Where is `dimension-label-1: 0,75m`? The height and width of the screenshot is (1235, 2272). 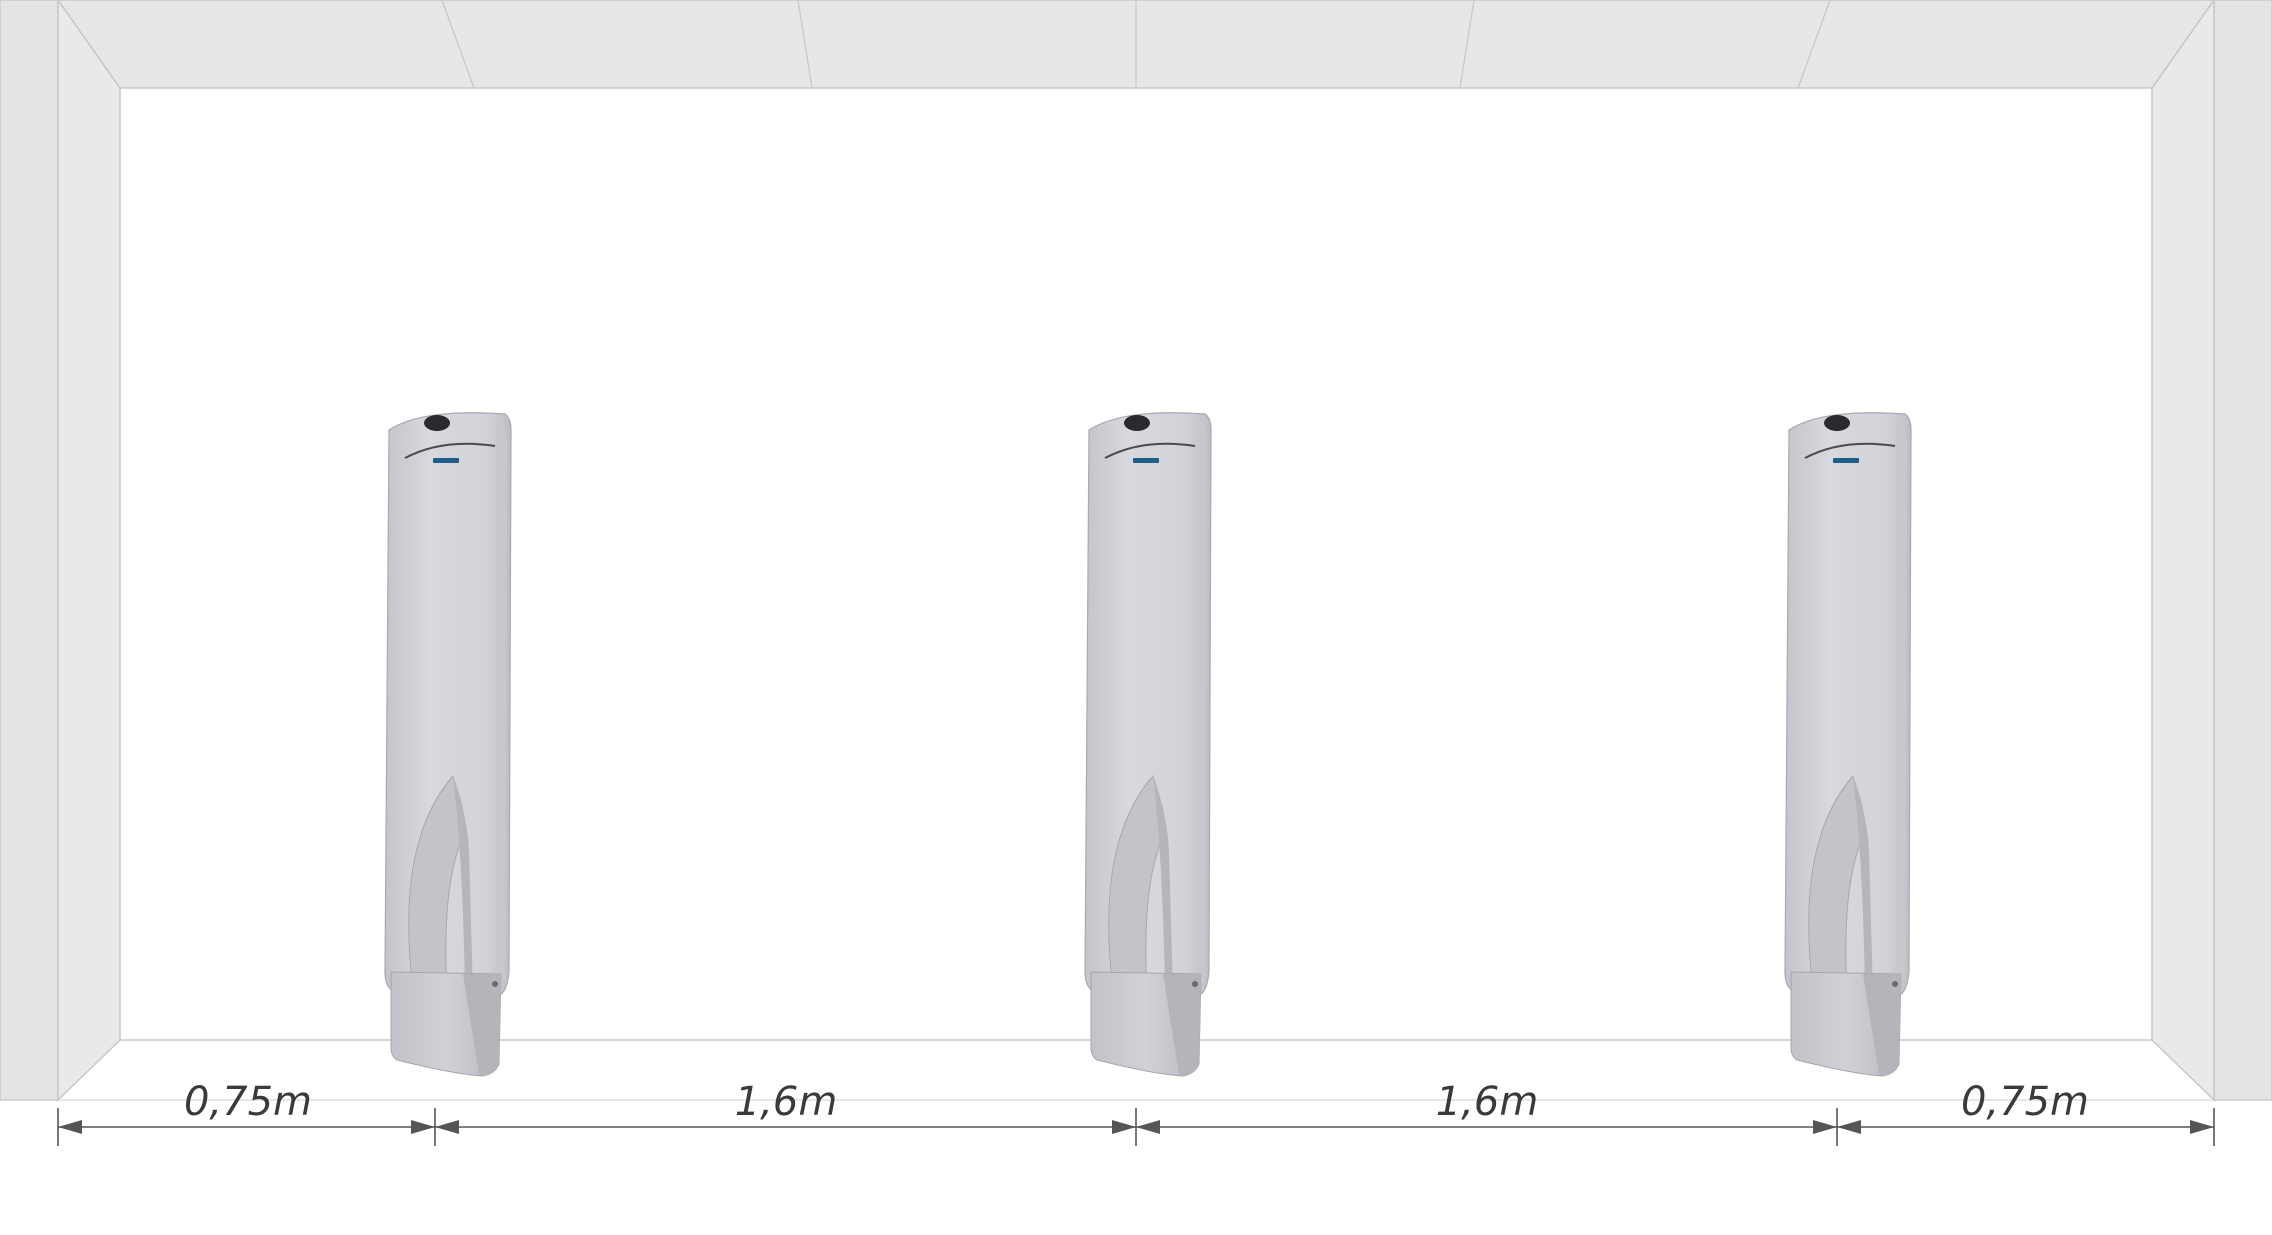
dimension-label-1: 0,75m is located at coordinates (248, 1102).